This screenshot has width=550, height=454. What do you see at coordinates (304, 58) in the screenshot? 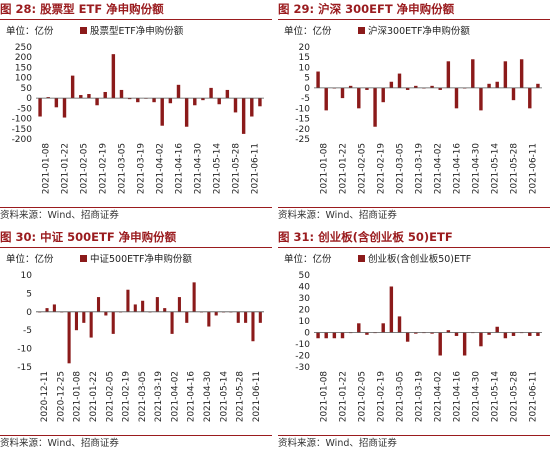
I see `y-tick-label: 15` at bounding box center [304, 58].